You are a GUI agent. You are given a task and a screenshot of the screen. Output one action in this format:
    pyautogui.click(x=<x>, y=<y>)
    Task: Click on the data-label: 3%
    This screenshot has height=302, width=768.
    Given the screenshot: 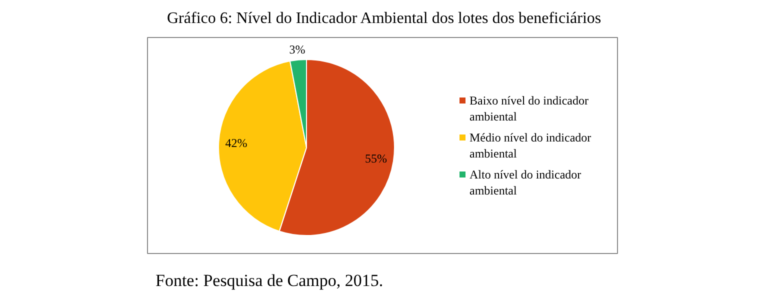 What is the action you would take?
    pyautogui.click(x=297, y=49)
    